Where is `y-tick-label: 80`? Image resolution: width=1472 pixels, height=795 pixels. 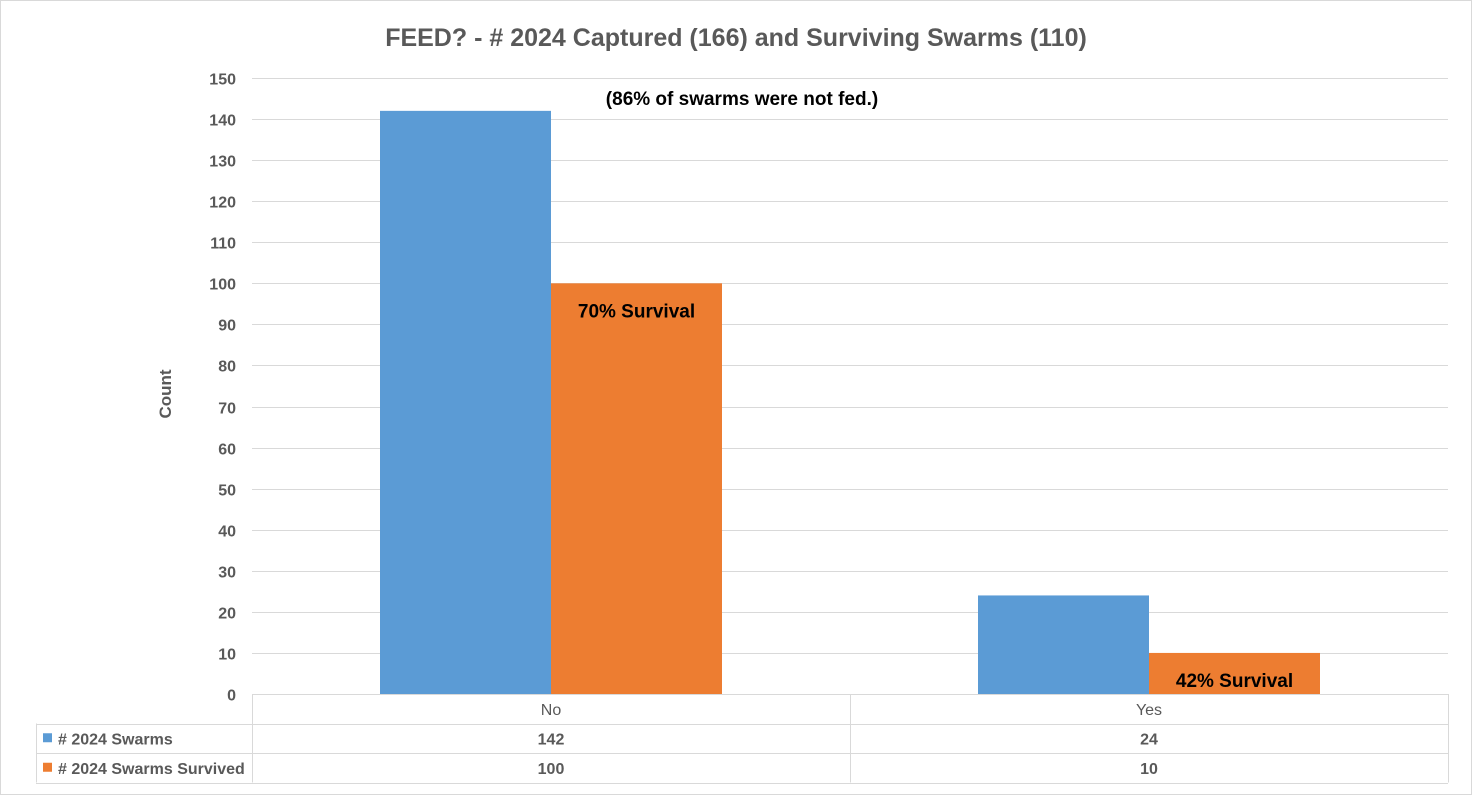 y-tick-label: 80 is located at coordinates (227, 367).